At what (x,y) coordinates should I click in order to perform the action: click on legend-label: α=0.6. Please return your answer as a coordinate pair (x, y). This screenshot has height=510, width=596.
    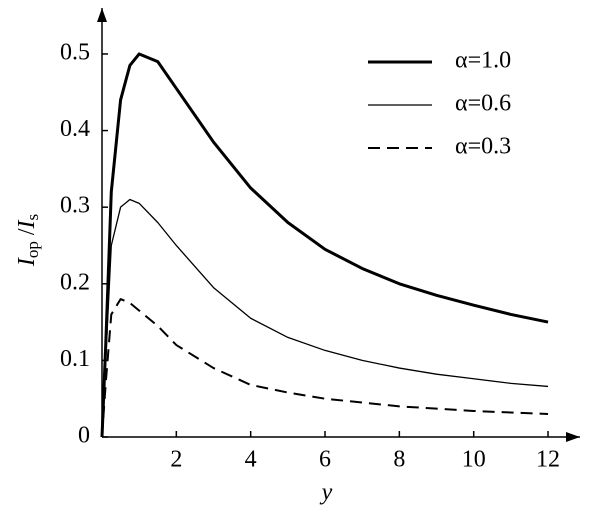
    Looking at the image, I should click on (483, 104).